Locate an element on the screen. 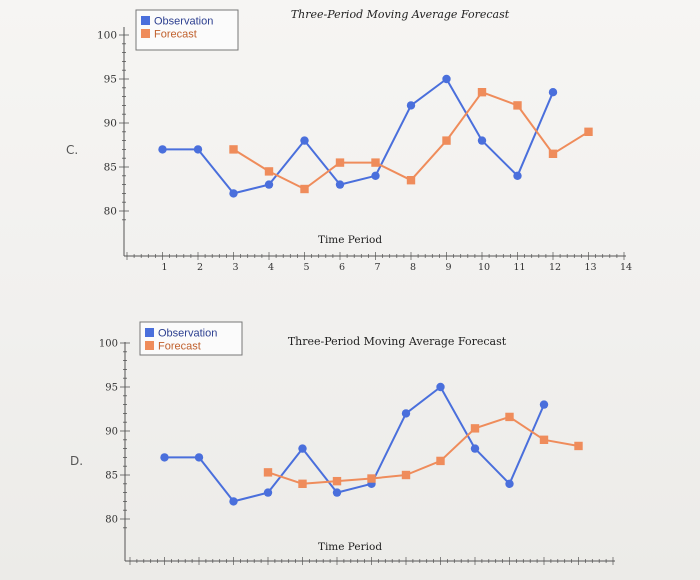 The image size is (700, 580). x-tick-label: 10 is located at coordinates (484, 267).